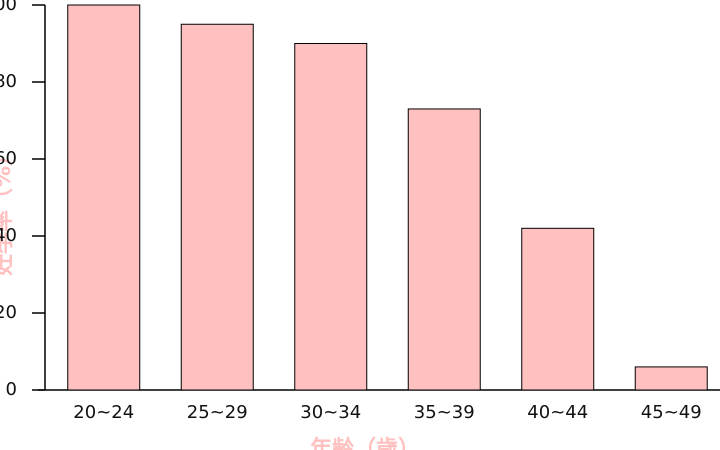 The image size is (720, 450). I want to click on x-tick-label: 40~44, so click(557, 412).